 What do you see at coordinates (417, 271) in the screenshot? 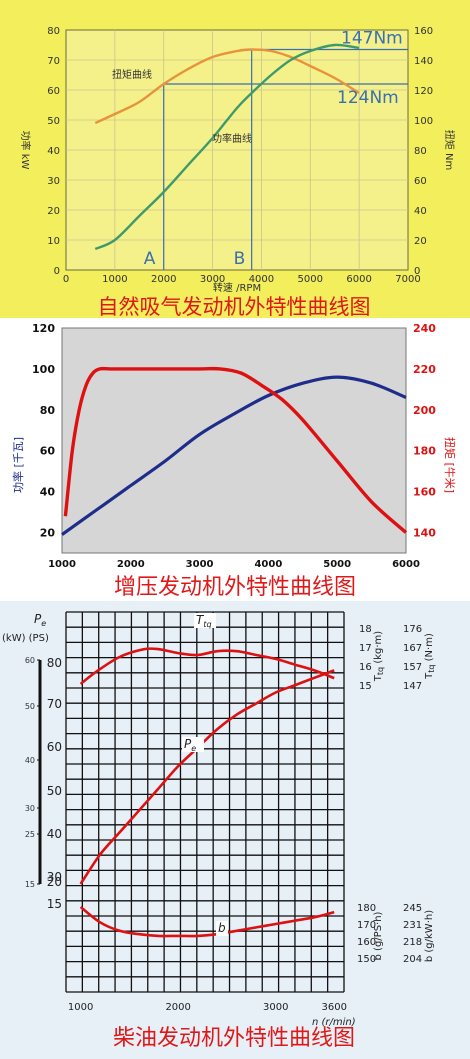
I see `panel1-right-tick-label: 0` at bounding box center [417, 271].